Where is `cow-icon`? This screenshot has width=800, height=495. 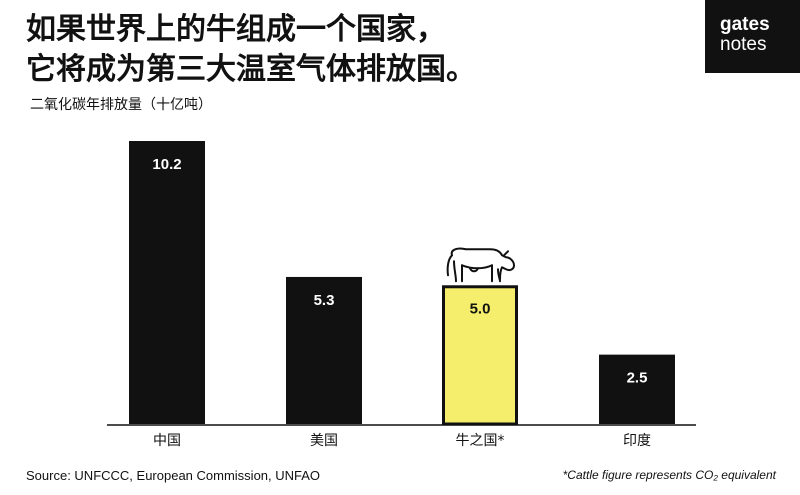 cow-icon is located at coordinates (480, 265).